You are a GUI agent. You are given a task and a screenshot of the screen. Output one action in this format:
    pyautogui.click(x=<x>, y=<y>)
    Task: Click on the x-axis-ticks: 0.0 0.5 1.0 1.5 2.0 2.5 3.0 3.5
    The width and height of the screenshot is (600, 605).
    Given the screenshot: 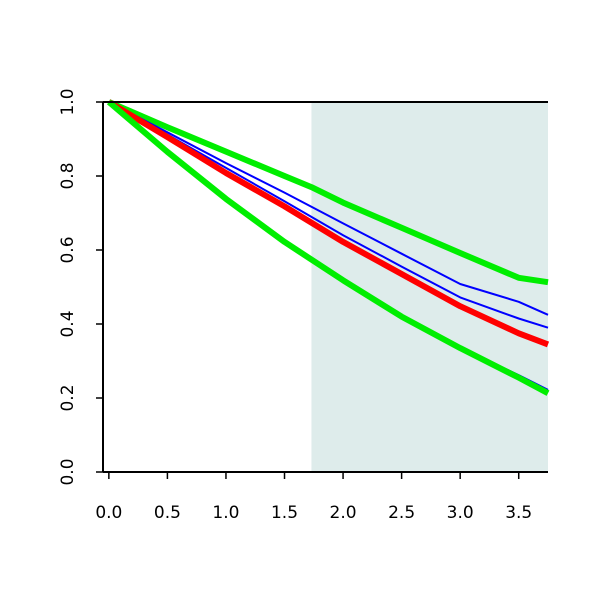 What is the action you would take?
    pyautogui.click(x=313, y=497)
    